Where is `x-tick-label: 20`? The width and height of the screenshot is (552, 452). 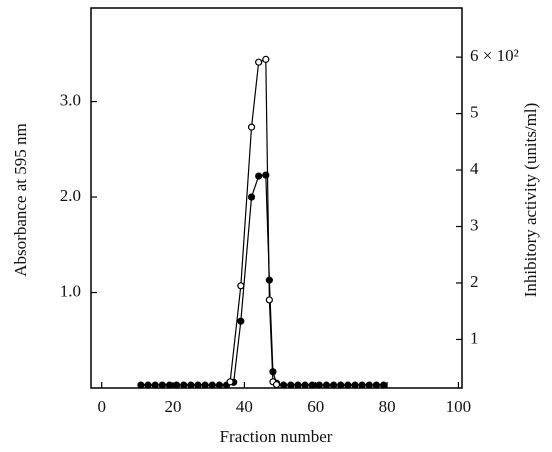 x-tick-label: 20 is located at coordinates (173, 406).